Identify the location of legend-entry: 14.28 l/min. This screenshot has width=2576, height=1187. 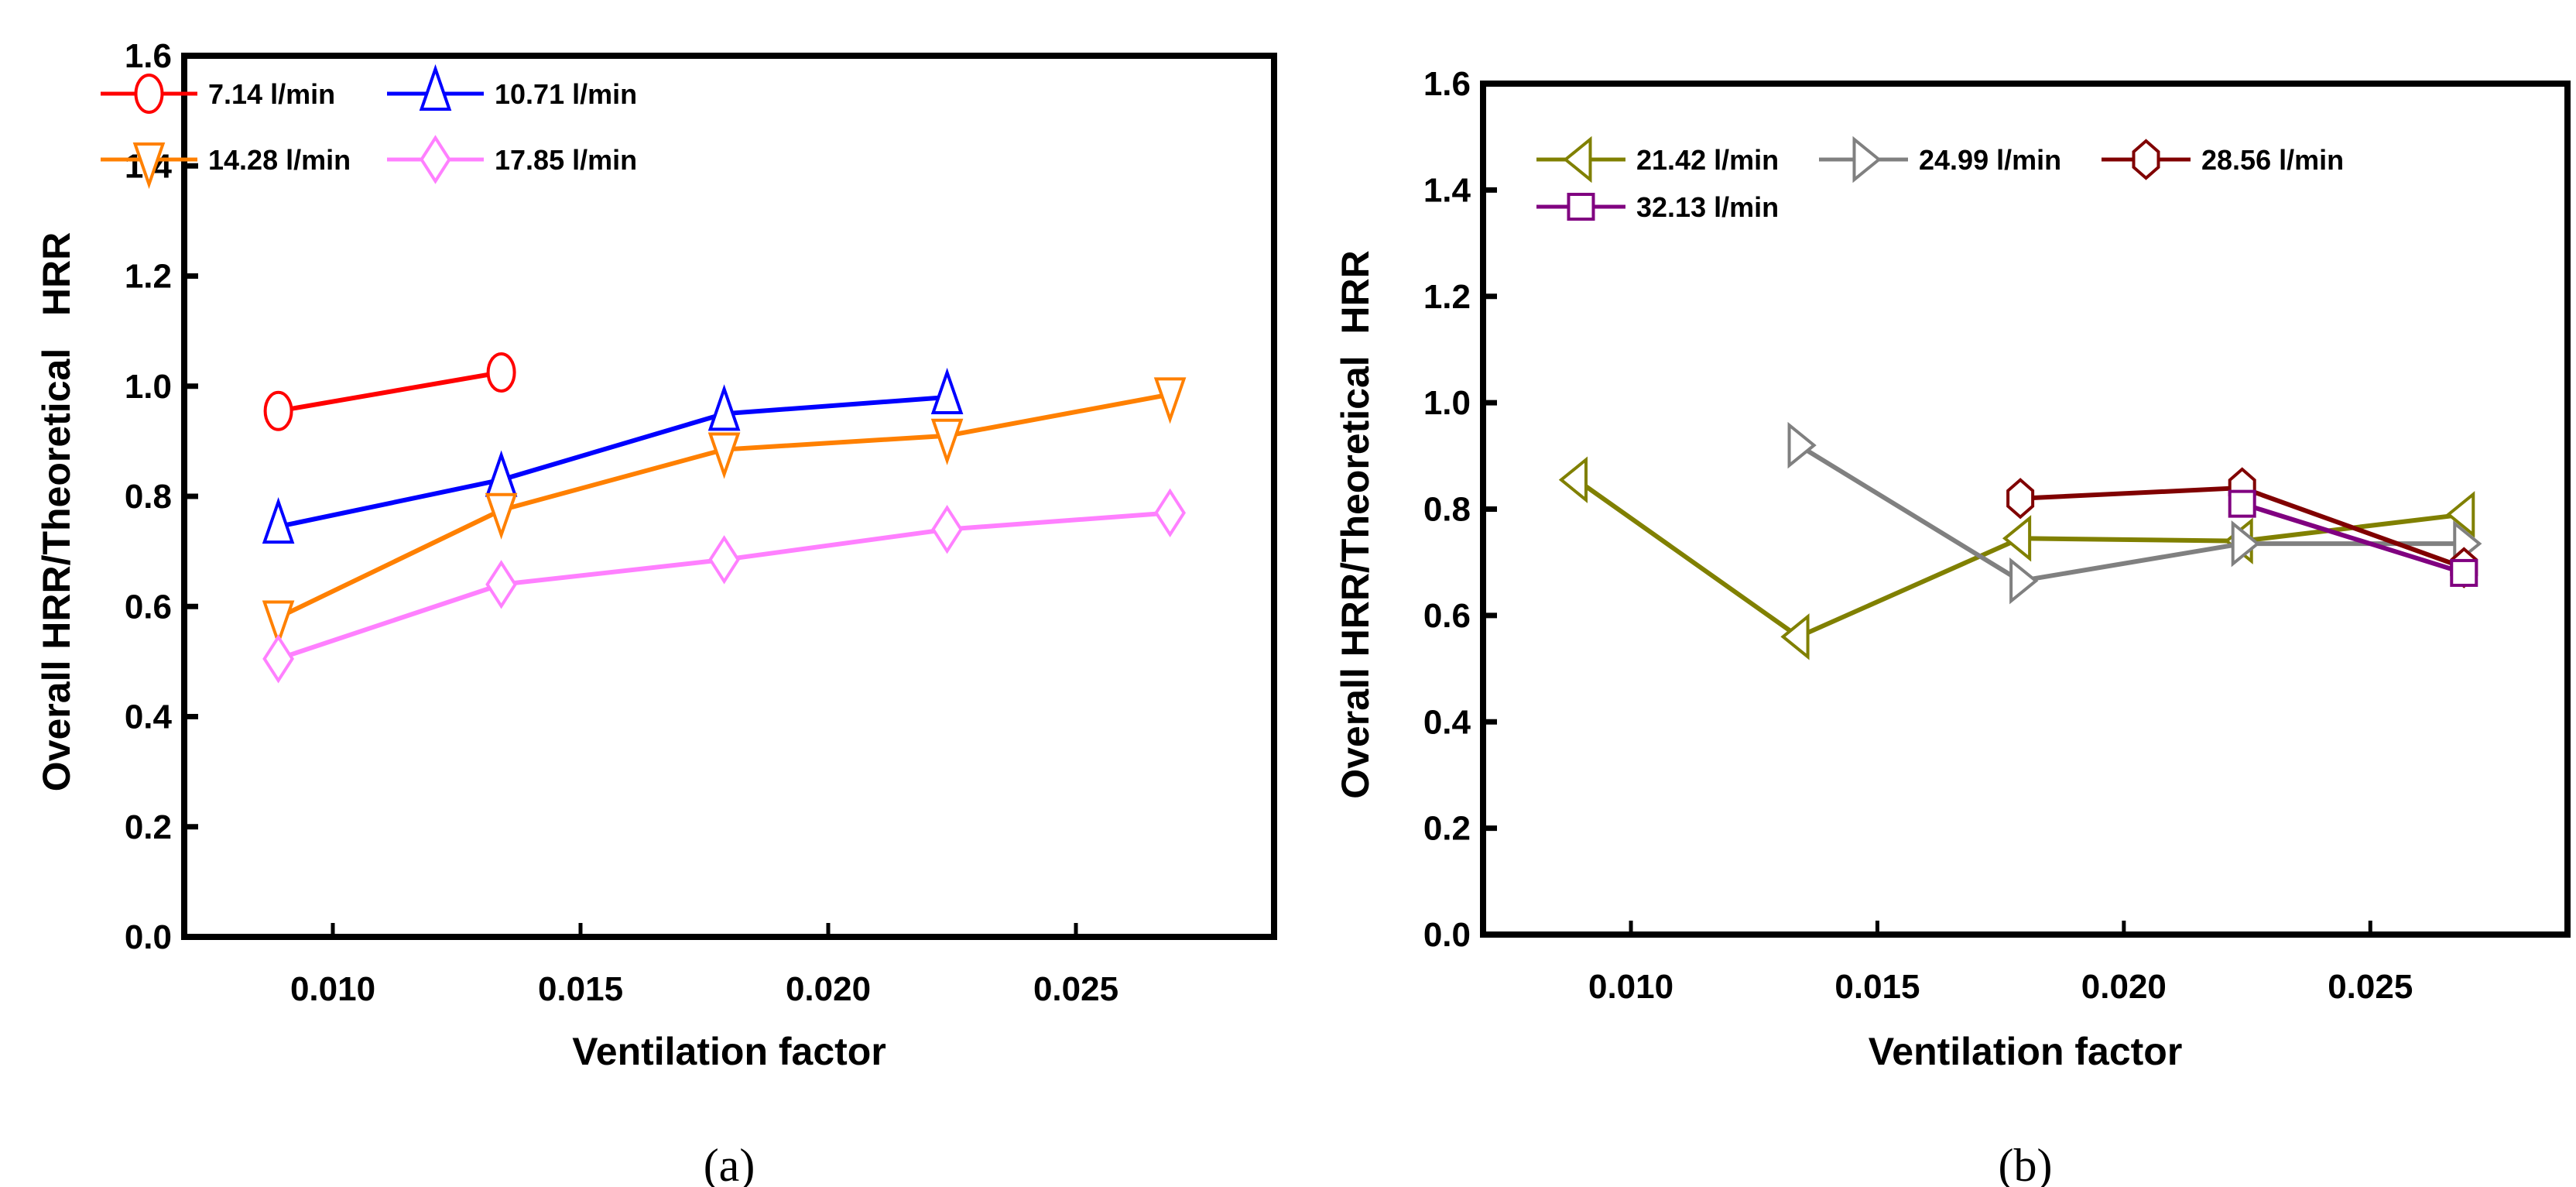
(226, 166).